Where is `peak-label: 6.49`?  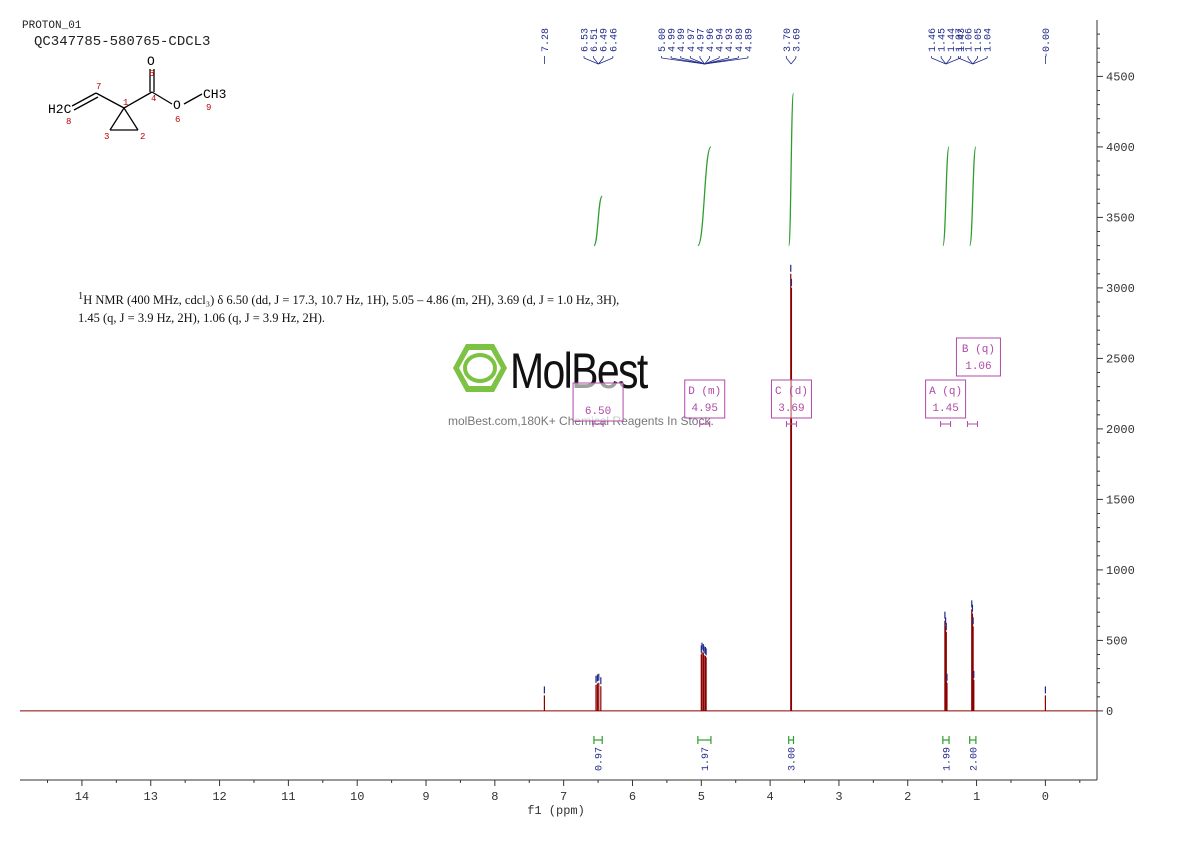 peak-label: 6.49 is located at coordinates (605, 40).